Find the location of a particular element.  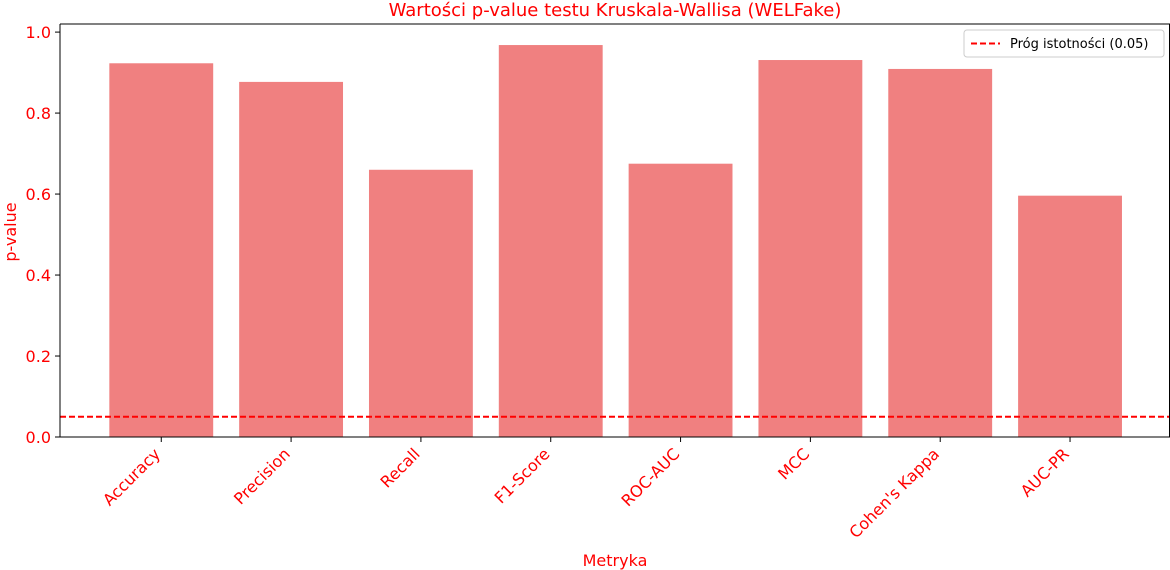

x-tick-label: AUC-PR is located at coordinates (1045, 472).